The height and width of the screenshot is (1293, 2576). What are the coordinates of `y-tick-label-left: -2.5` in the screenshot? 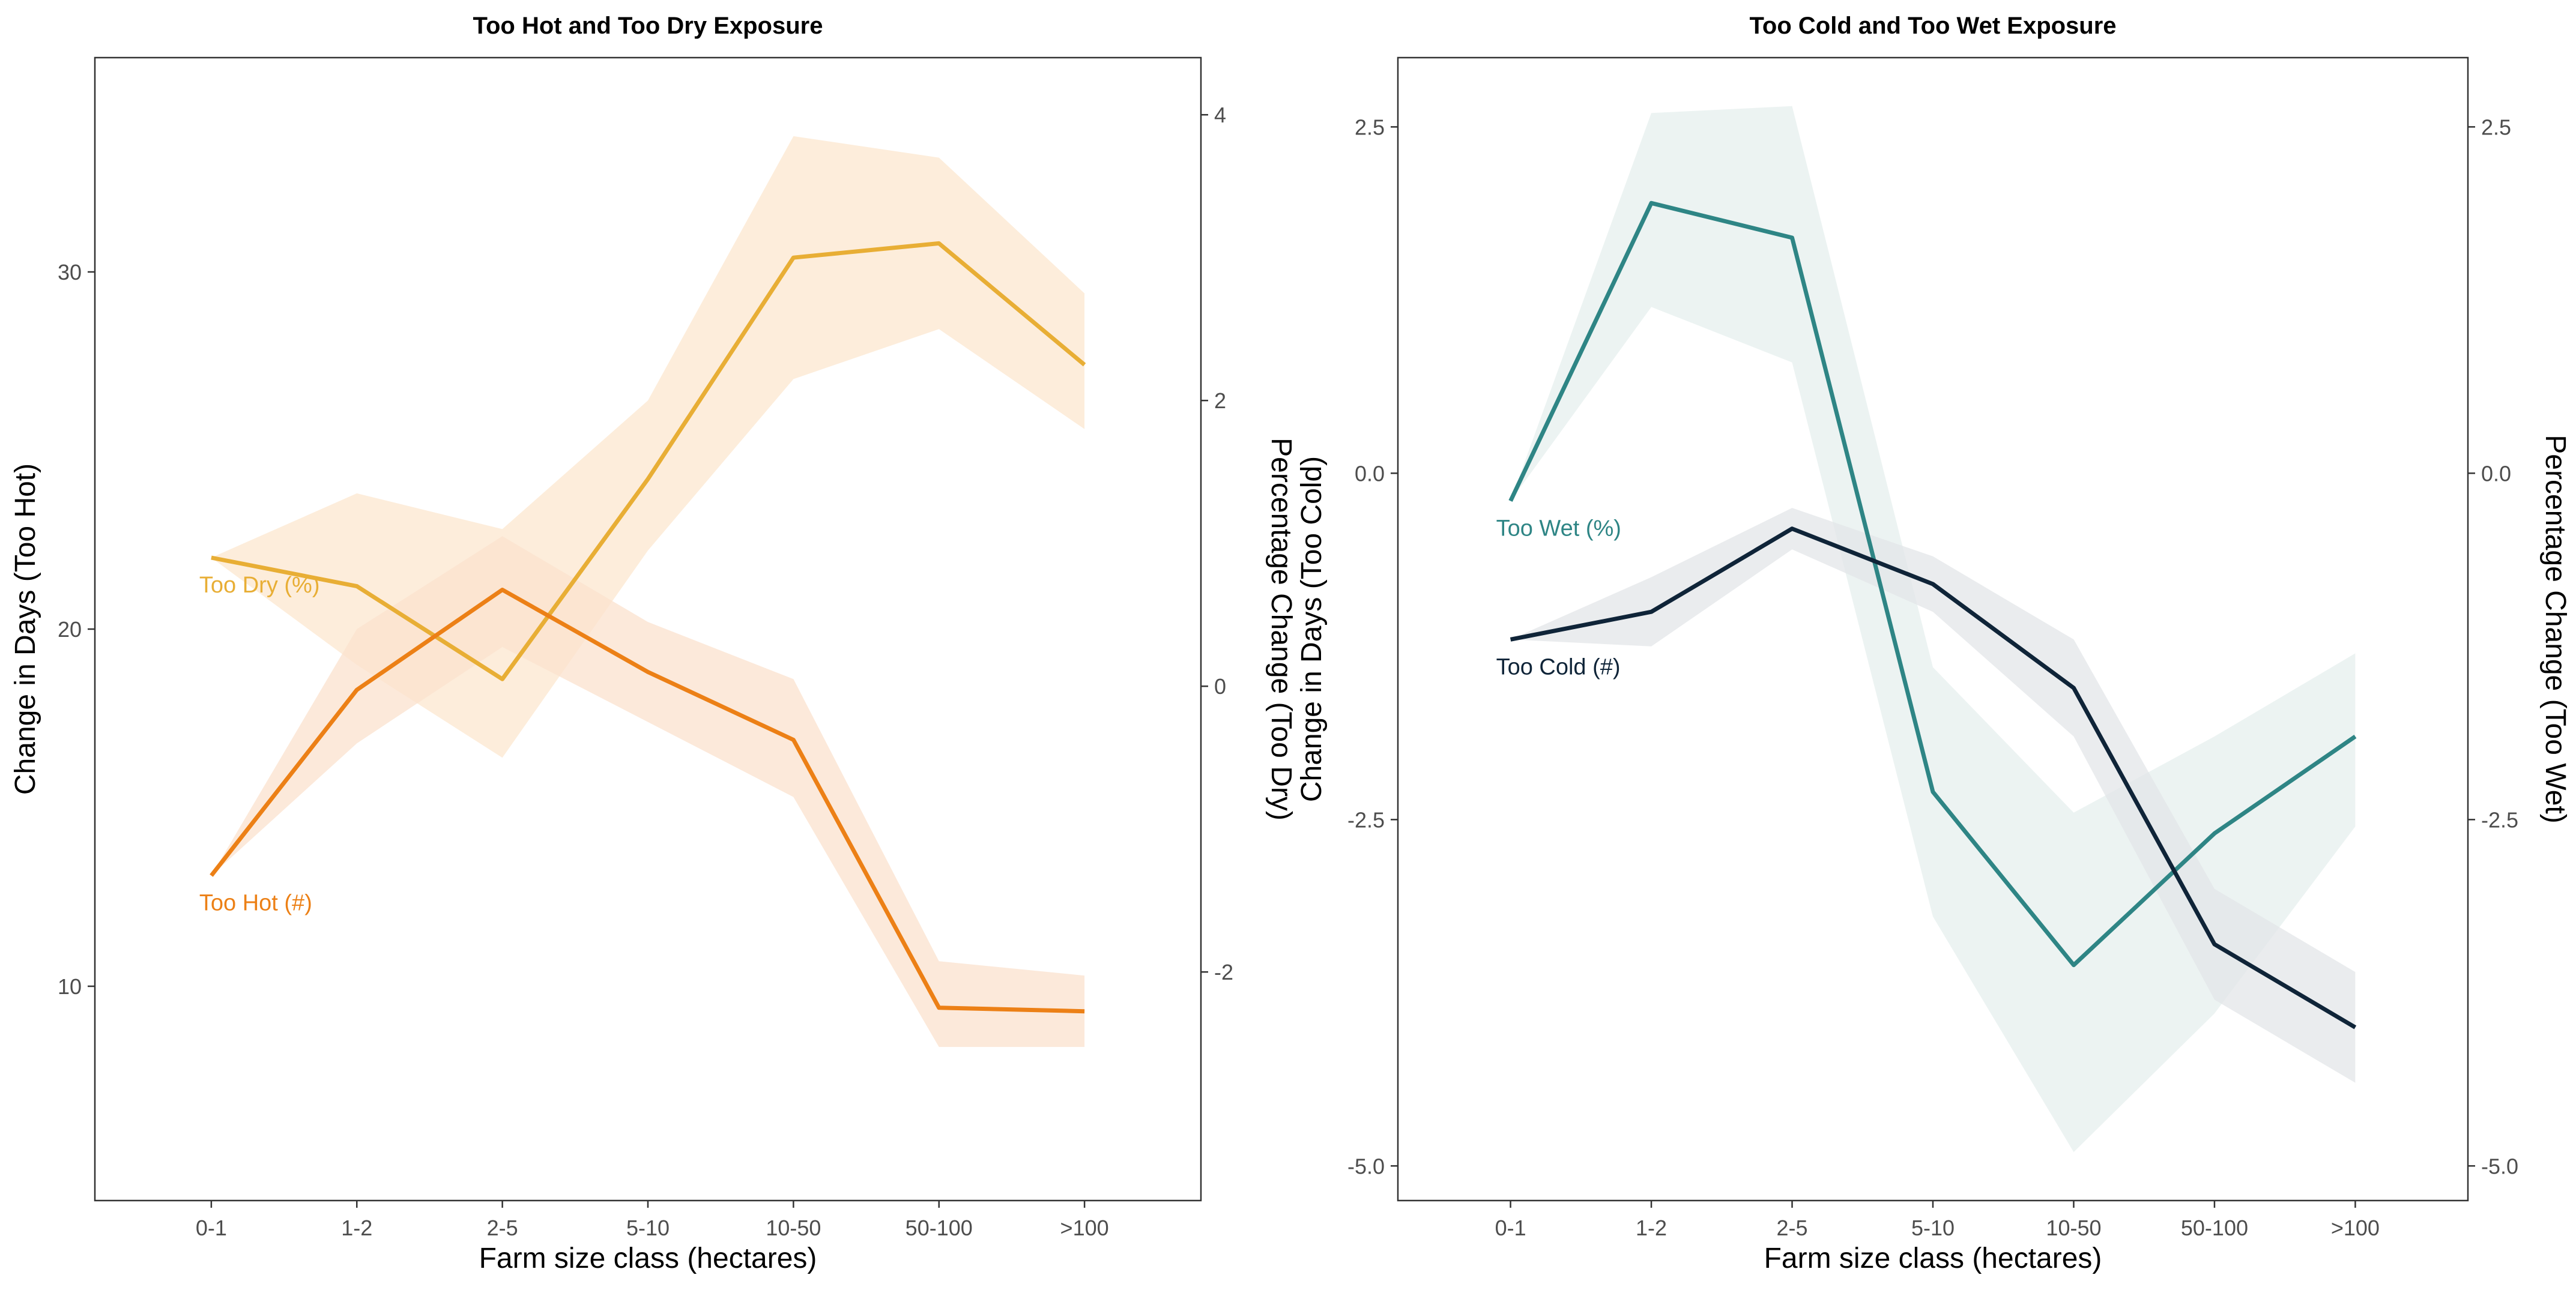 It's located at (1366, 819).